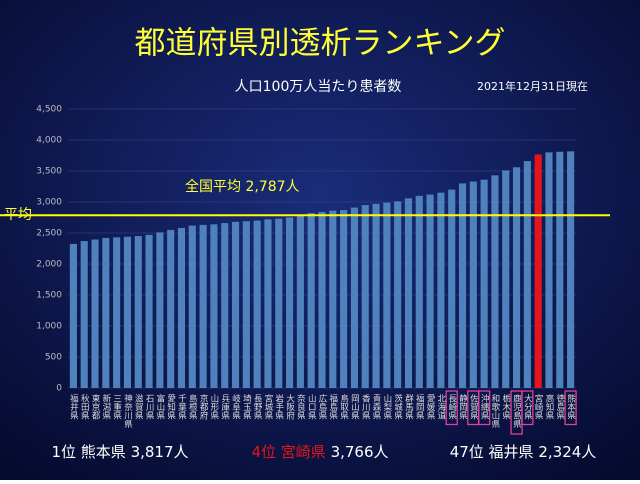  What do you see at coordinates (49, 234) in the screenshot?
I see `y-tick-label: 2,500` at bounding box center [49, 234].